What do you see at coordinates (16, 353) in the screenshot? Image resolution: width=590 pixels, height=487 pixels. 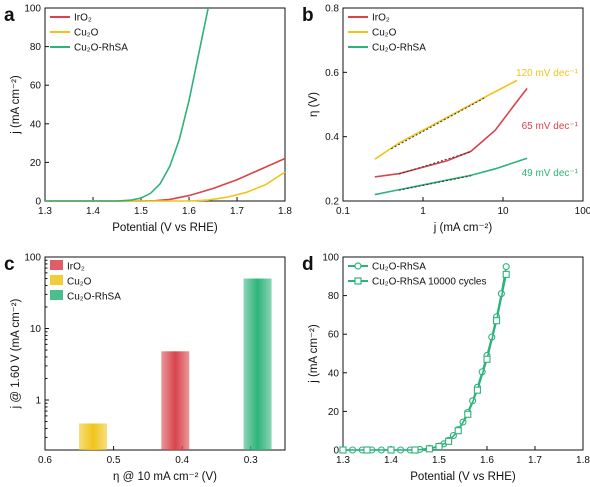 I see `y-axis-label: j @ 1.60 V (mA cm⁻²)` at bounding box center [16, 353].